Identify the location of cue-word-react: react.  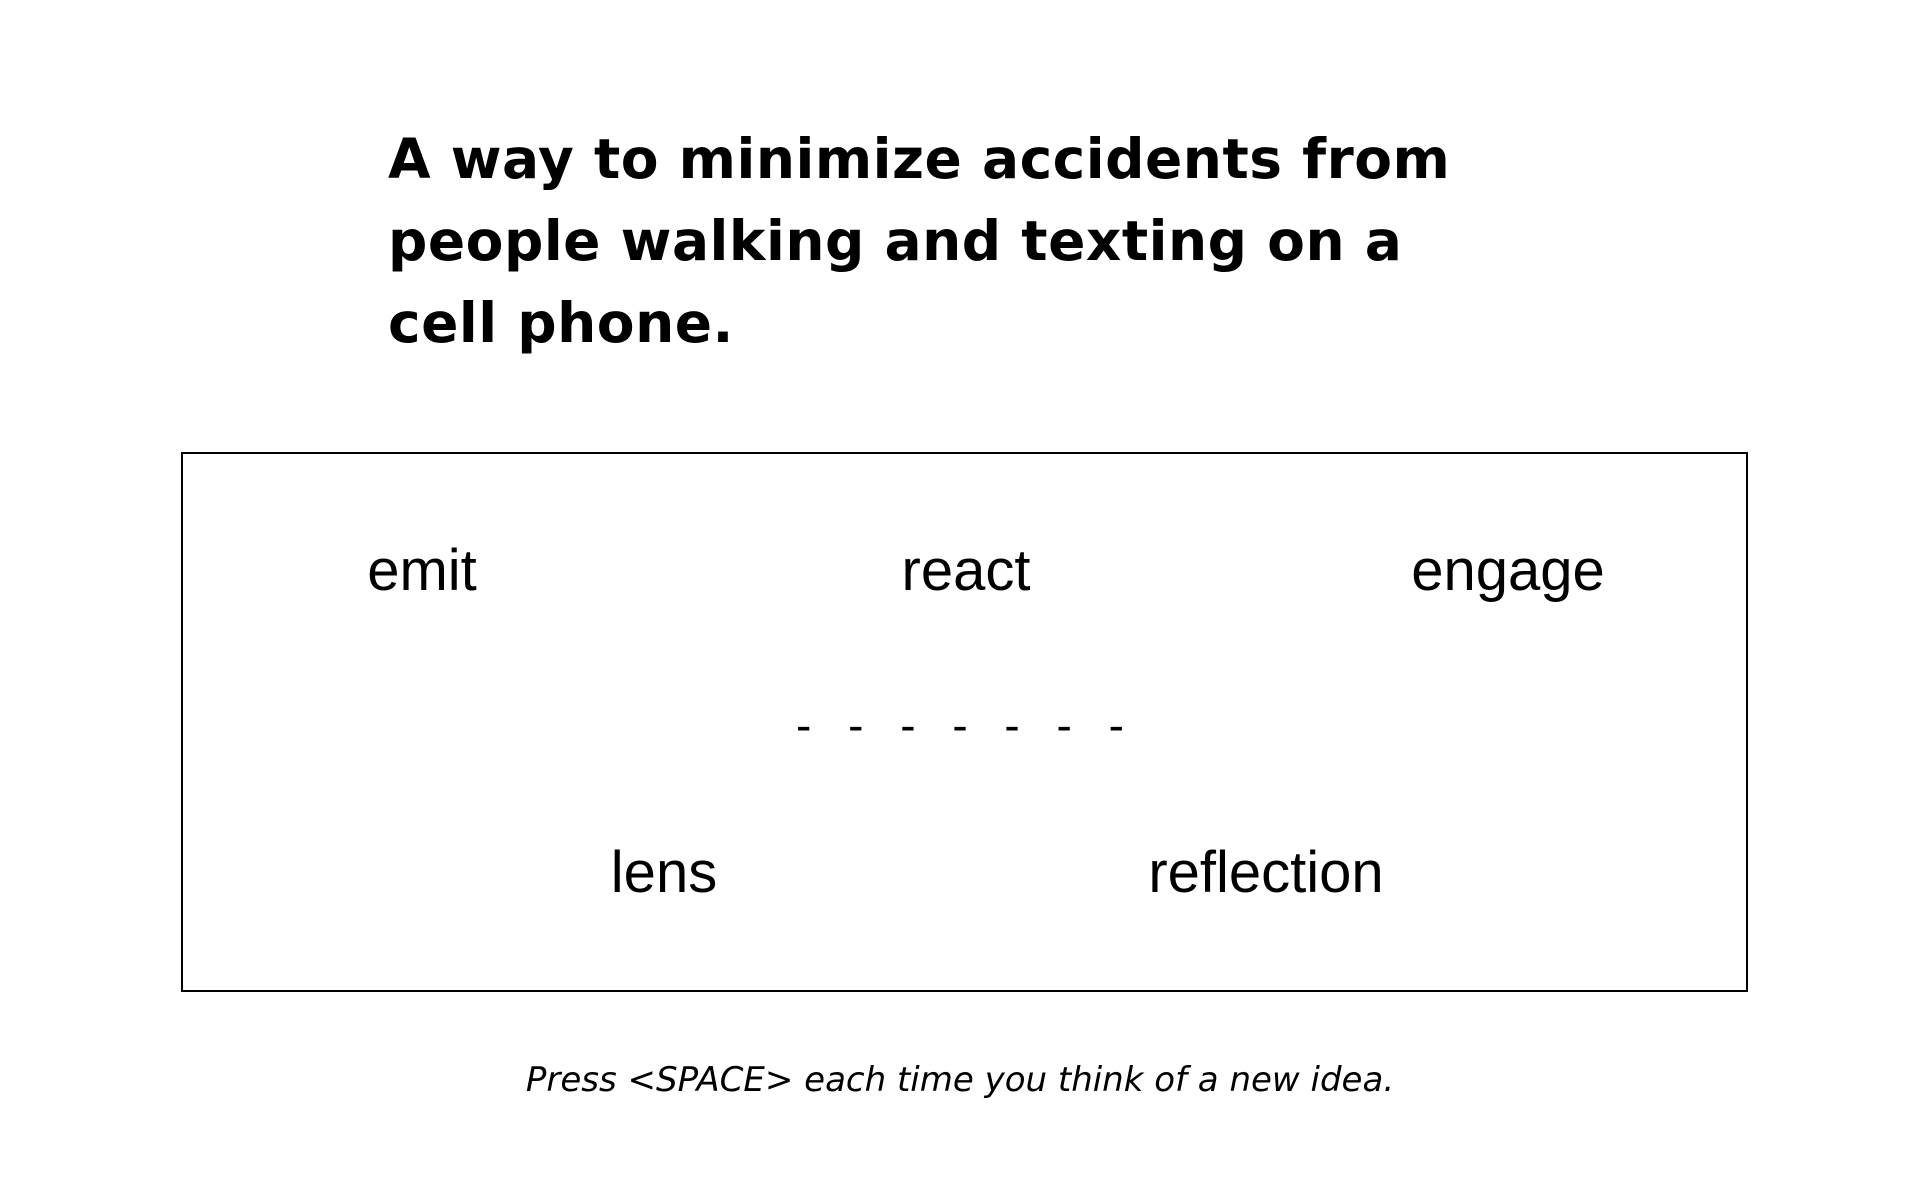
(966, 570).